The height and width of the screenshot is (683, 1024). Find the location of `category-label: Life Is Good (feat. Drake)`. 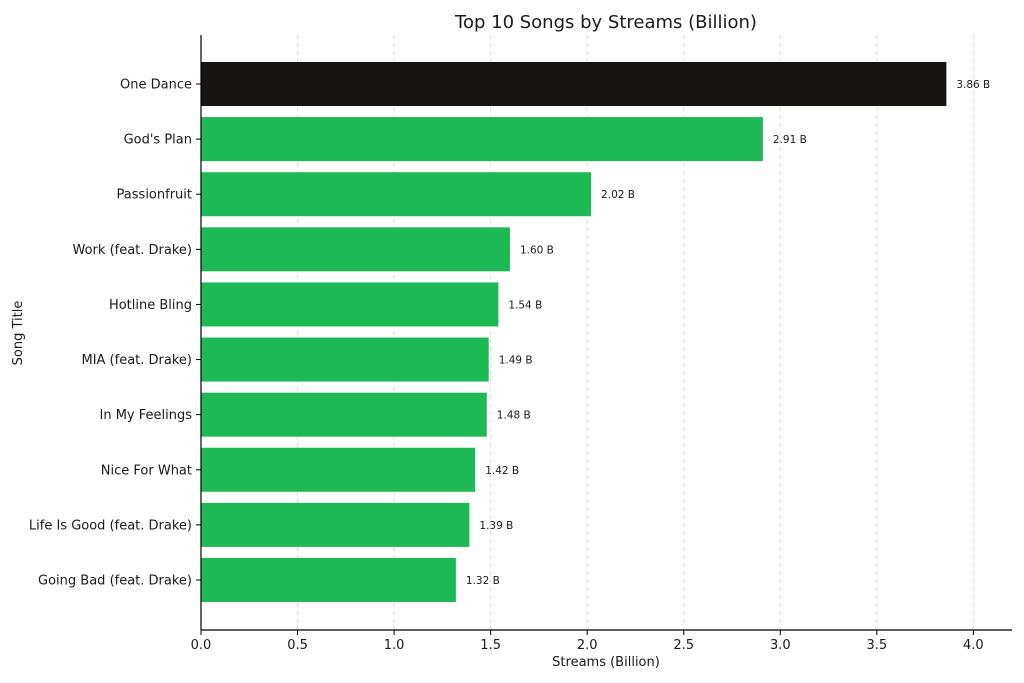

category-label: Life Is Good (feat. Drake) is located at coordinates (110, 525).